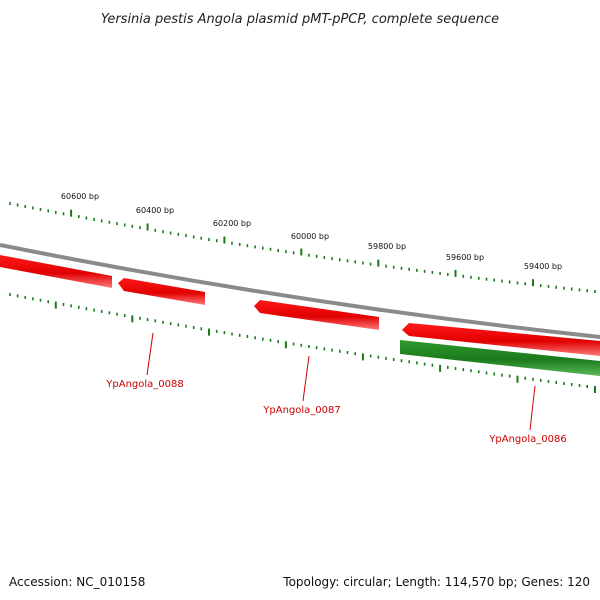 The height and width of the screenshot is (600, 600). I want to click on tick-label-59800: 59800 bp, so click(387, 246).